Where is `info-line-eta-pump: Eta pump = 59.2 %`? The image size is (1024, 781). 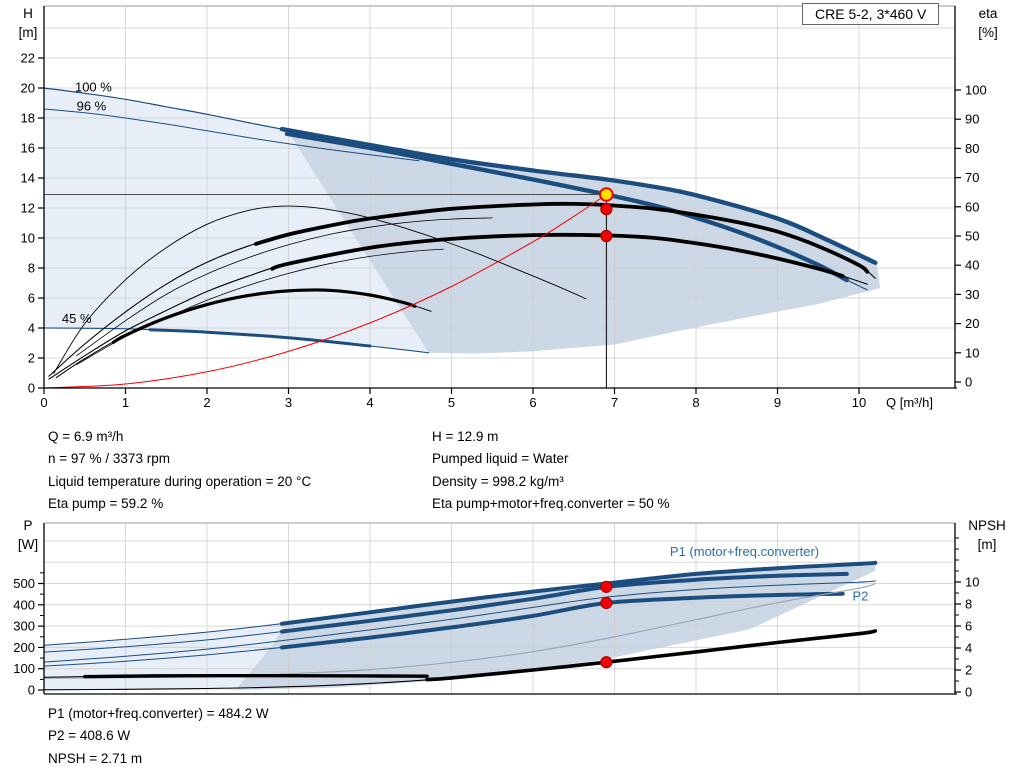 info-line-eta-pump: Eta pump = 59.2 % is located at coordinates (106, 503).